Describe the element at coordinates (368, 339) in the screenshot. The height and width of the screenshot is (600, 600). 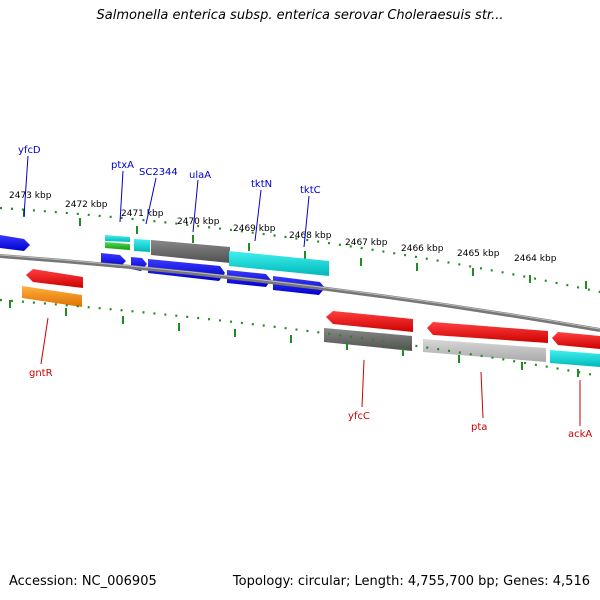
I see `gene-yfcC` at that location.